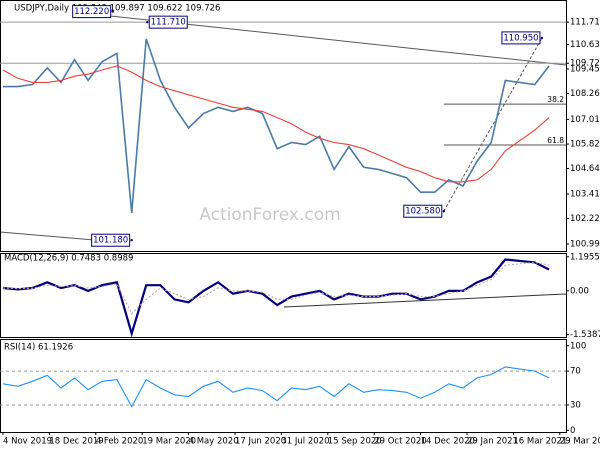  What do you see at coordinates (585, 94) in the screenshot?
I see `y-tick-label: 108.265` at bounding box center [585, 94].